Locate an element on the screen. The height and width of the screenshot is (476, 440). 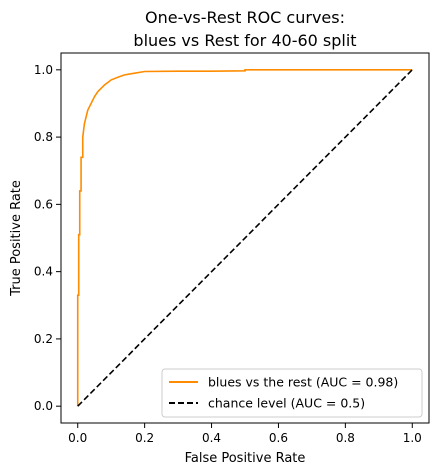
legend-label-blues: blues vs the rest (AUC = 0.98) is located at coordinates (303, 382).